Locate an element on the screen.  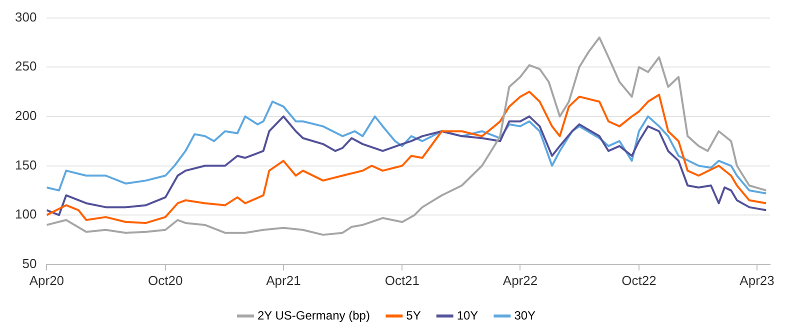
y-tick-label: 250 is located at coordinates (25, 66).